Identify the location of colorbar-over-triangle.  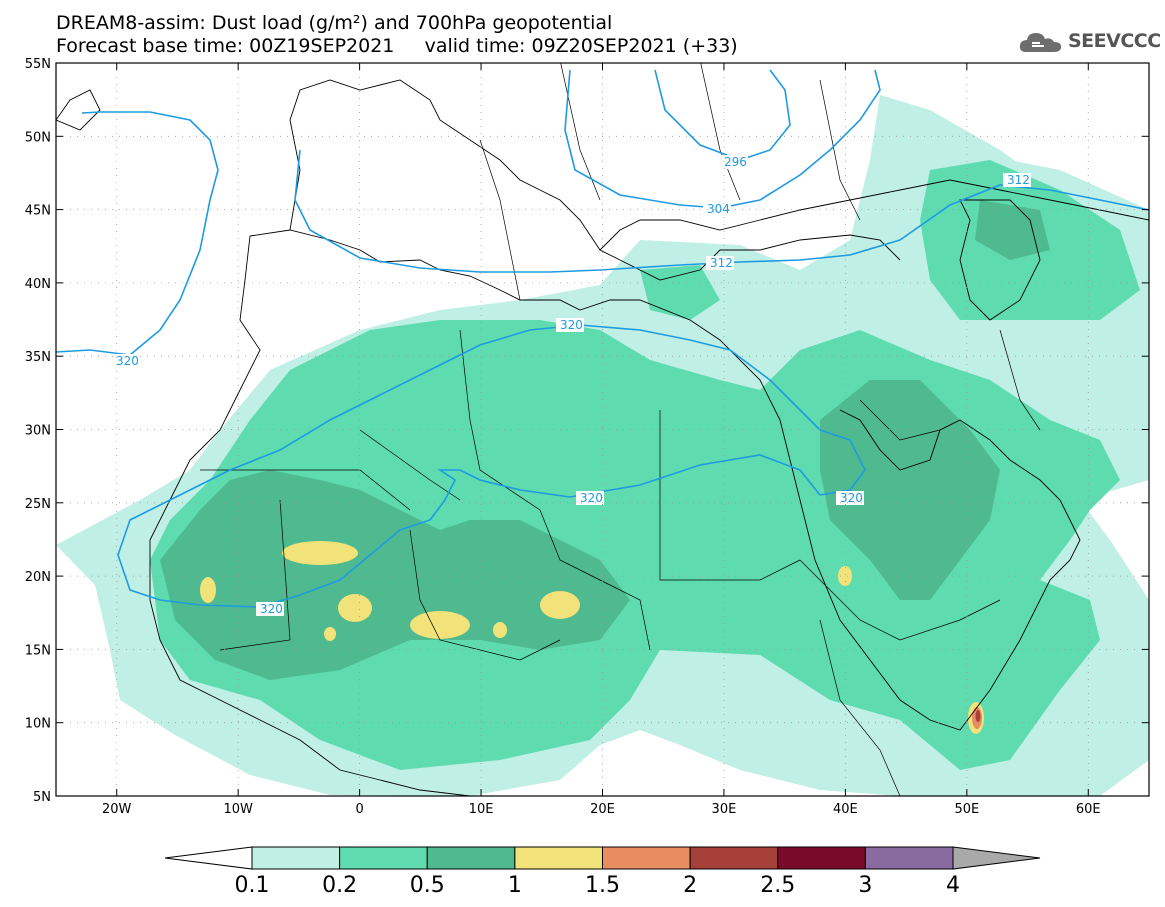
(996, 858).